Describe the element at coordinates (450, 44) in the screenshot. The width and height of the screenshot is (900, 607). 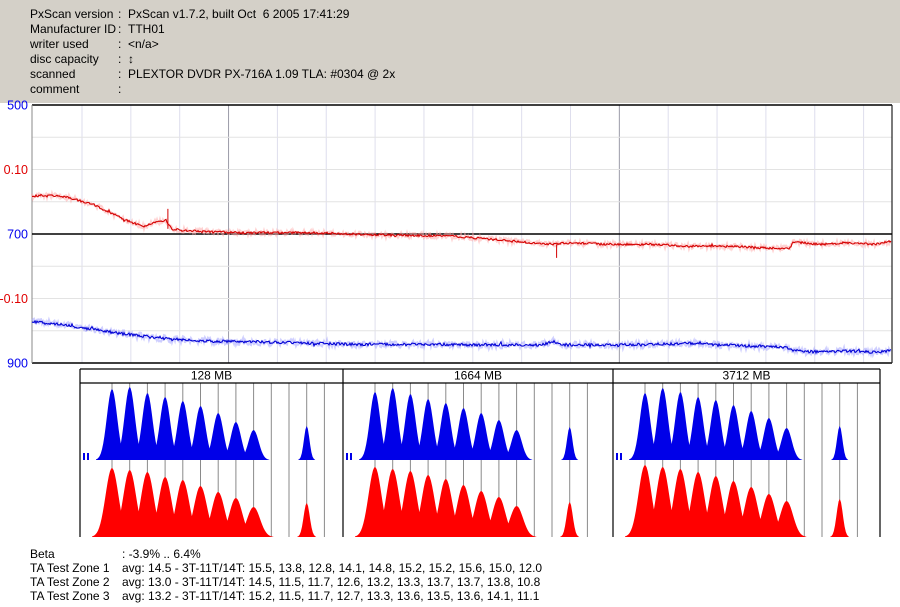
I see `header-row: writer used : <n/a>` at that location.